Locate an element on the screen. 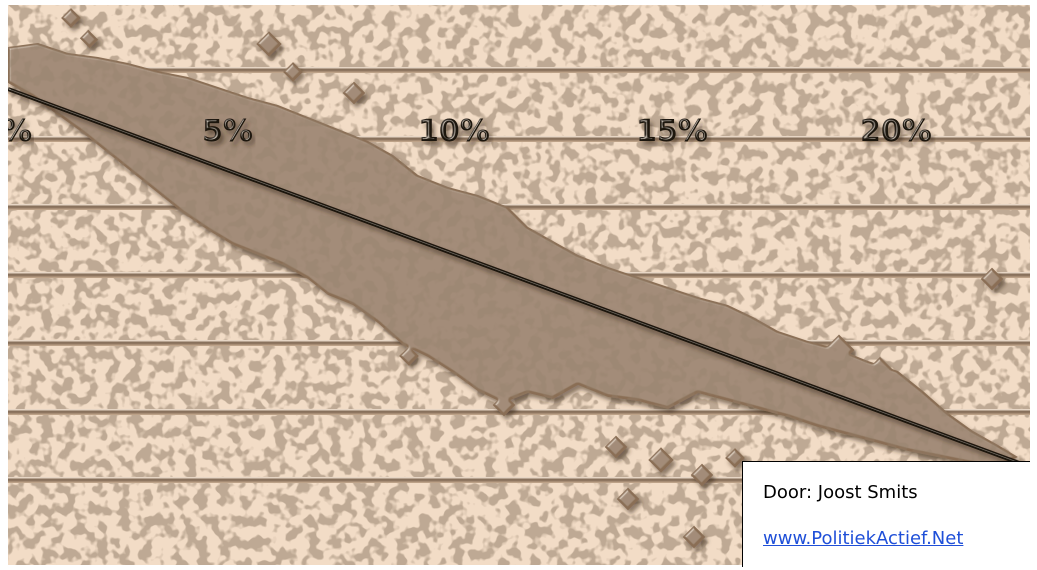  website-link: www.PolitiekActief.Net is located at coordinates (863, 538).